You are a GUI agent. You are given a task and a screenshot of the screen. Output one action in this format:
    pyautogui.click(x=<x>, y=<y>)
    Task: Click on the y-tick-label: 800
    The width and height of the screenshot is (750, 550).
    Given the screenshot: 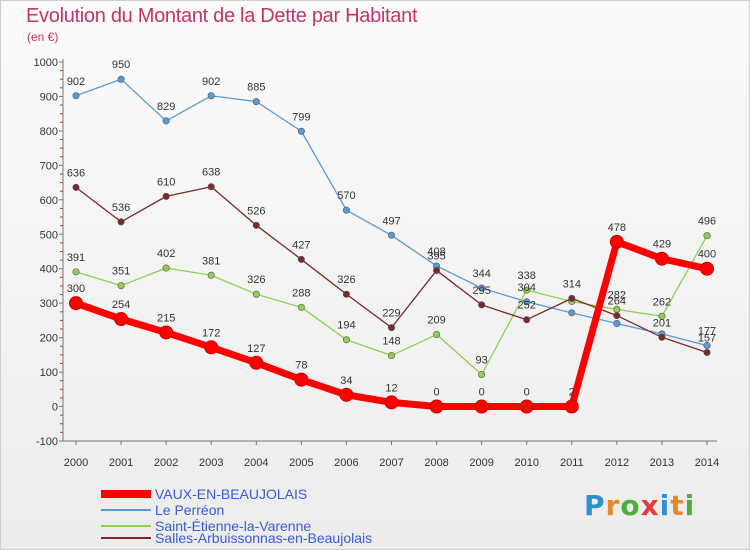 What is the action you would take?
    pyautogui.click(x=49, y=132)
    